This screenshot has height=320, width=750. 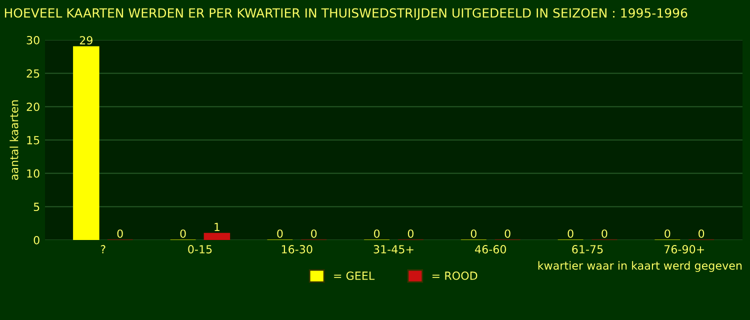 I want to click on x-tick-label: 61-75, so click(x=587, y=249).